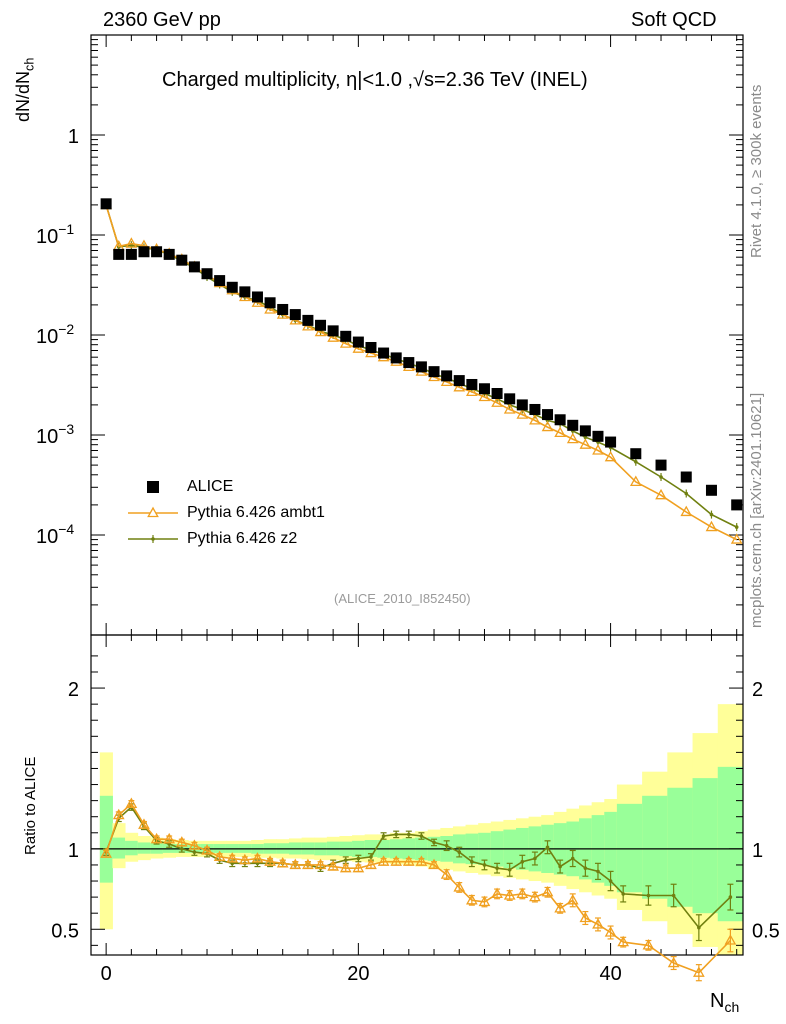  What do you see at coordinates (73, 690) in the screenshot?
I see `ratio-y-tick-label-left: 2` at bounding box center [73, 690].